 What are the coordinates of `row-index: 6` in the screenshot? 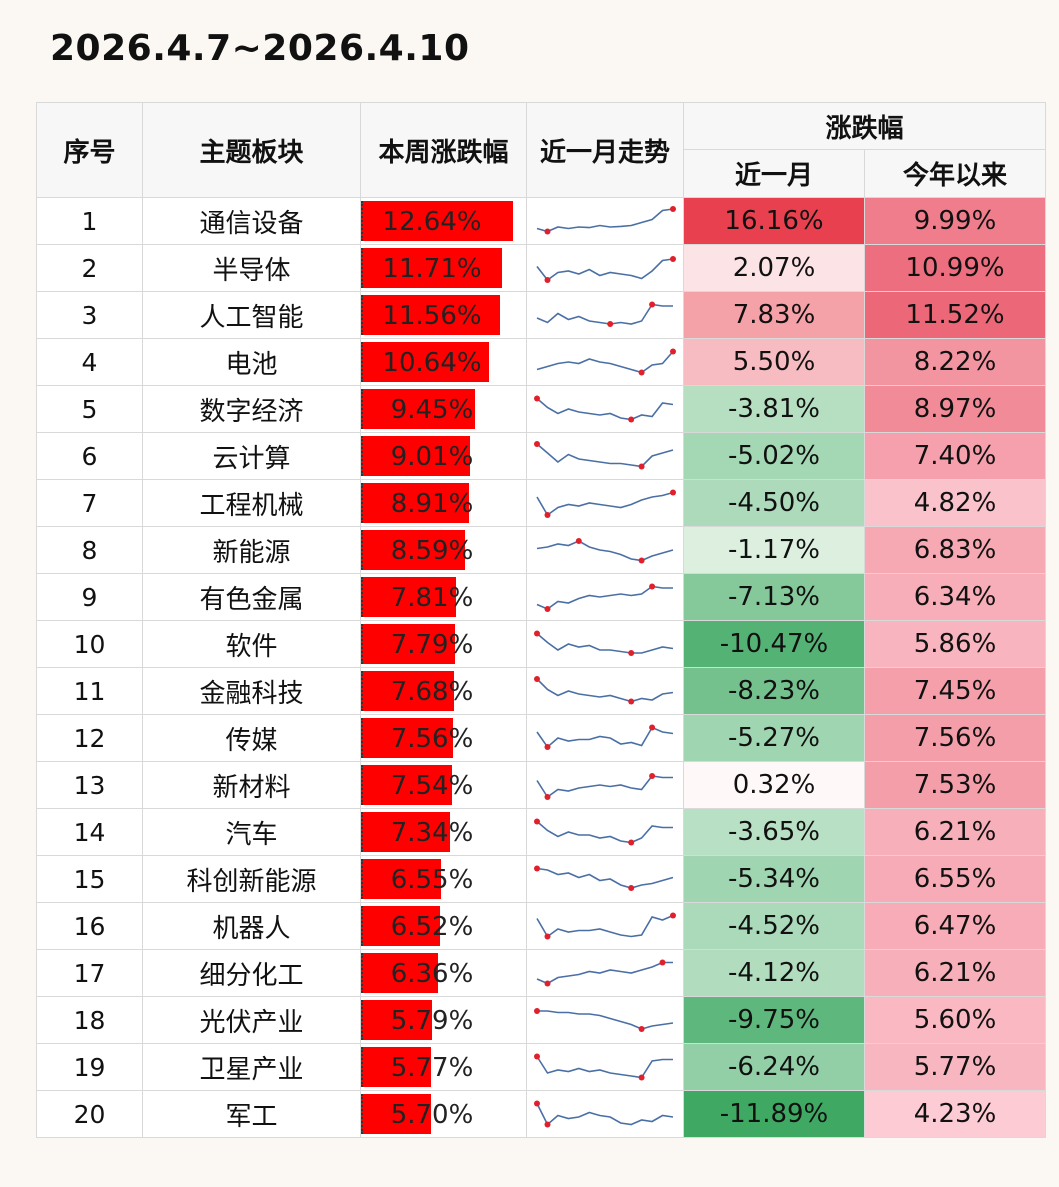 It's located at (89, 456).